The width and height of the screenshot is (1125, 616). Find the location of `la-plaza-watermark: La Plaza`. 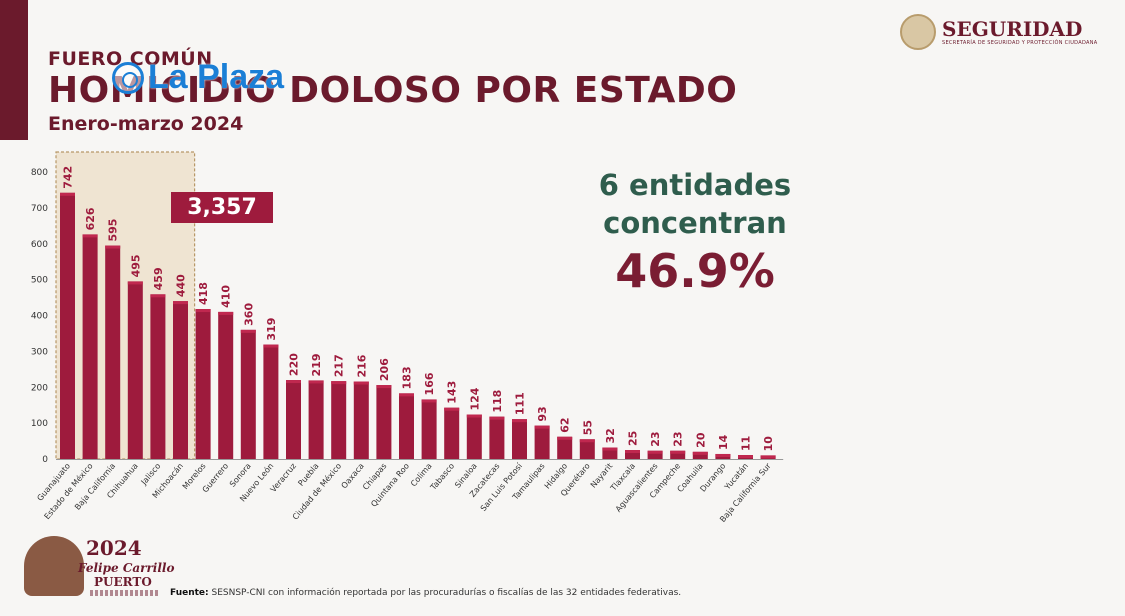

la-plaza-watermark: La Plaza is located at coordinates (198, 77).